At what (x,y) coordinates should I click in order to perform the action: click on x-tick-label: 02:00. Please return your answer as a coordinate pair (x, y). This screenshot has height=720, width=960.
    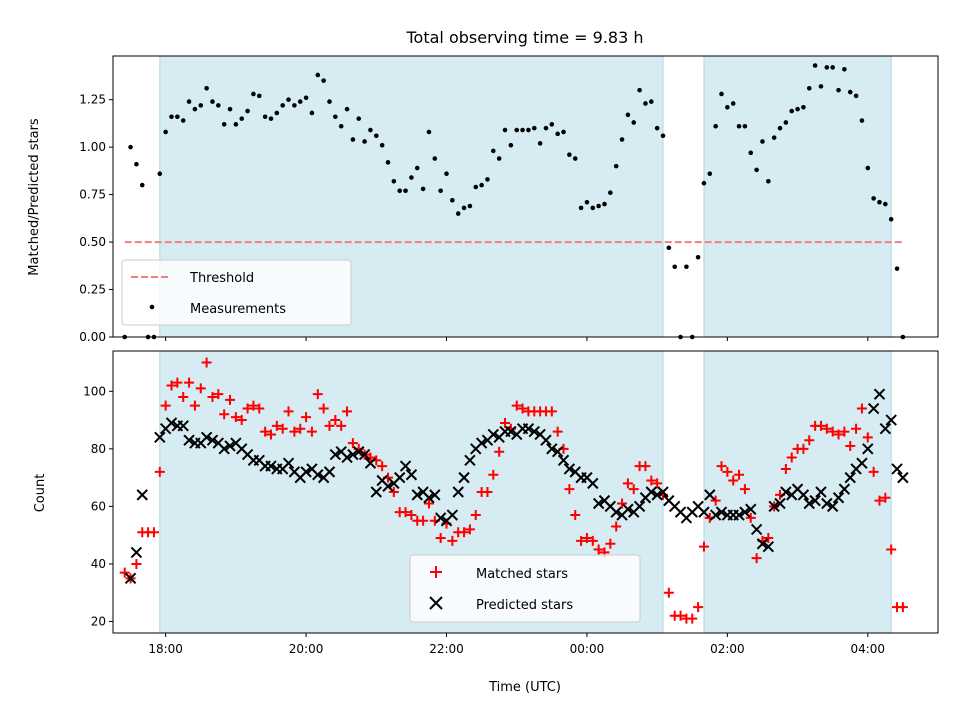
    Looking at the image, I should click on (727, 649).